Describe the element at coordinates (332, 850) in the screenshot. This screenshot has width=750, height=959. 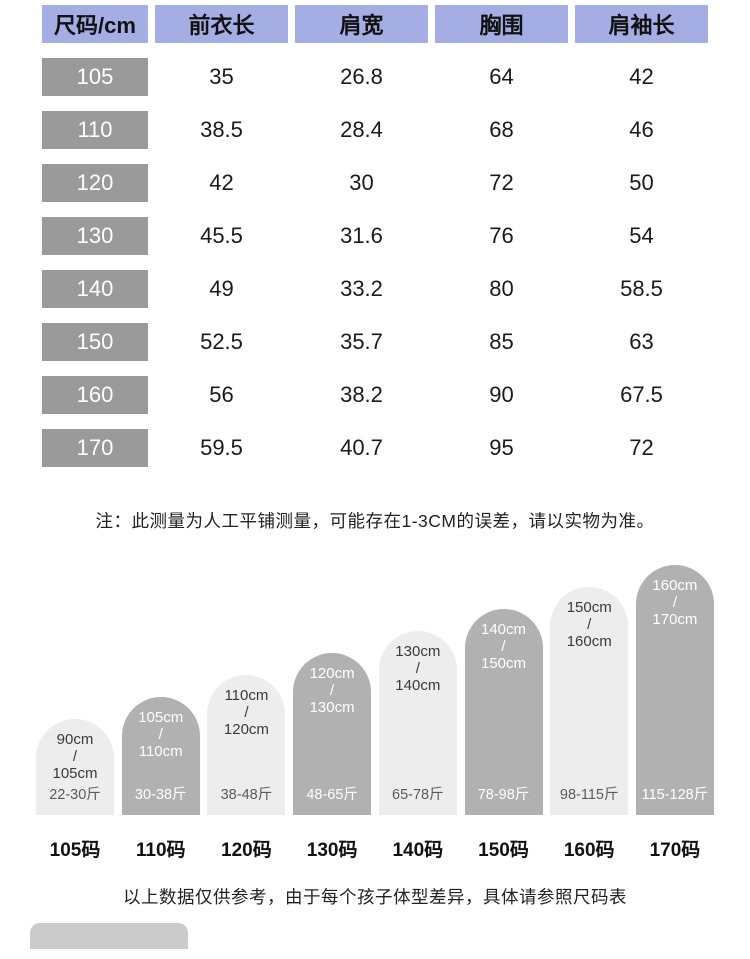
I see `size-label-130: 130码` at that location.